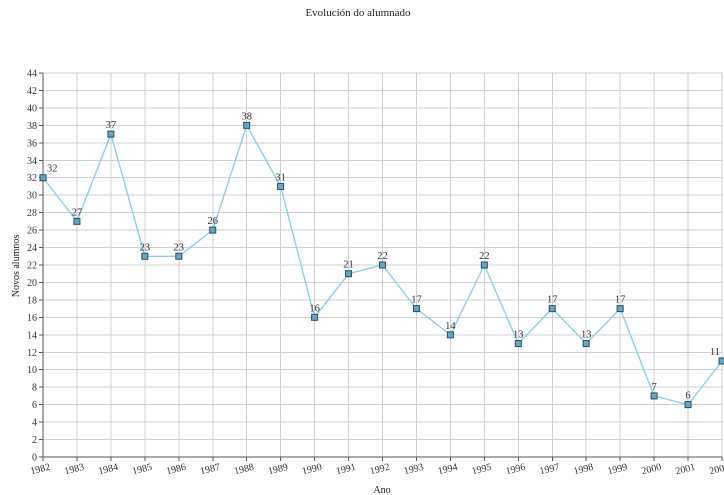  What do you see at coordinates (32, 370) in the screenshot?
I see `y-tick-label: 10` at bounding box center [32, 370].